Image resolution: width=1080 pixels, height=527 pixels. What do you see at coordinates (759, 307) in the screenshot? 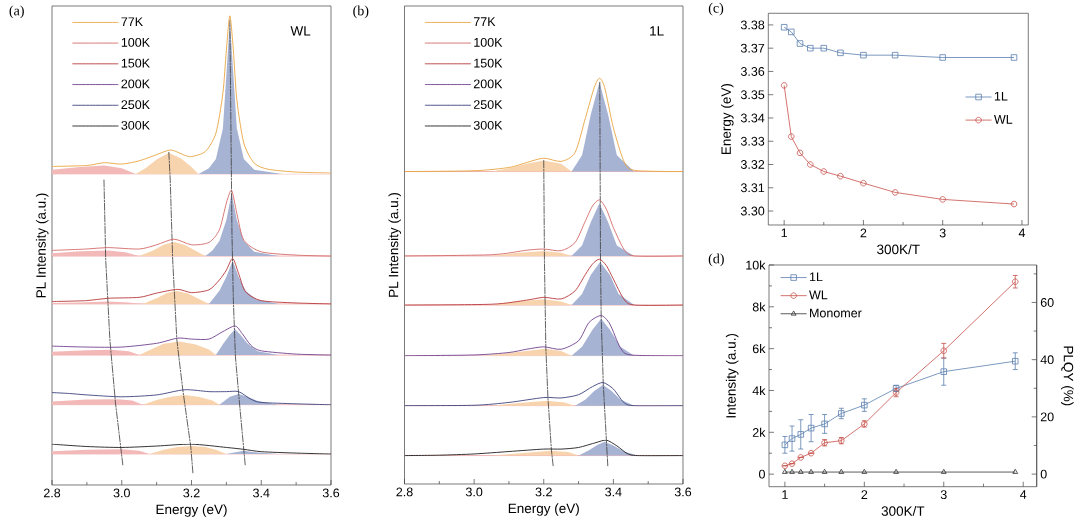
I see `y-tick-label: 8k` at bounding box center [759, 307].